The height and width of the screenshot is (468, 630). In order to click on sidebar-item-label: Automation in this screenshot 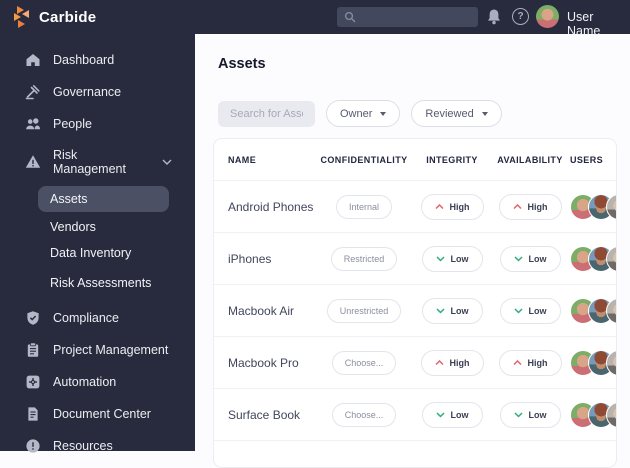, I will do `click(85, 382)`.